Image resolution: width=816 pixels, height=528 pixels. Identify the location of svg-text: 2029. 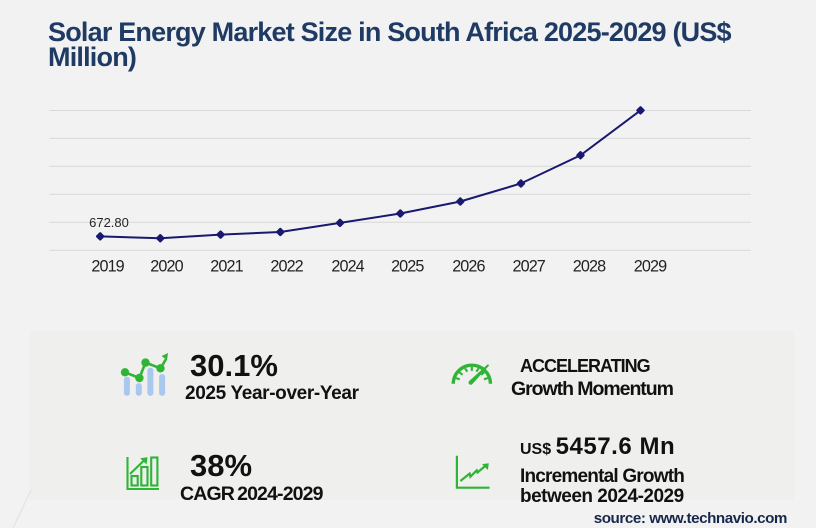
(650, 267).